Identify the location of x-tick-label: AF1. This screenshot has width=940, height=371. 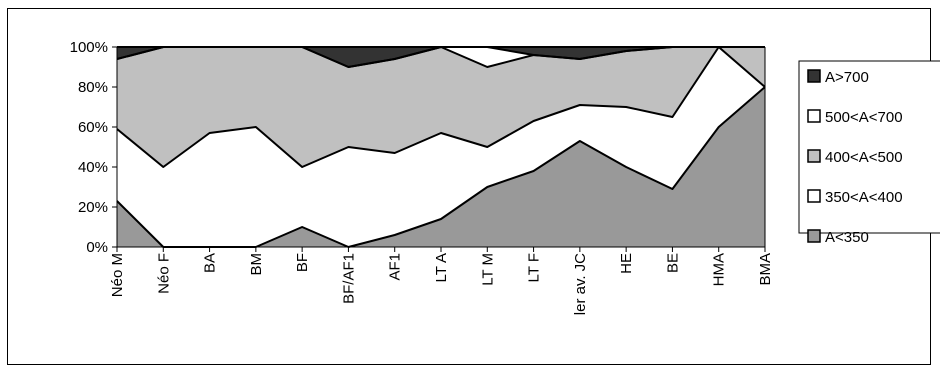
(395, 267).